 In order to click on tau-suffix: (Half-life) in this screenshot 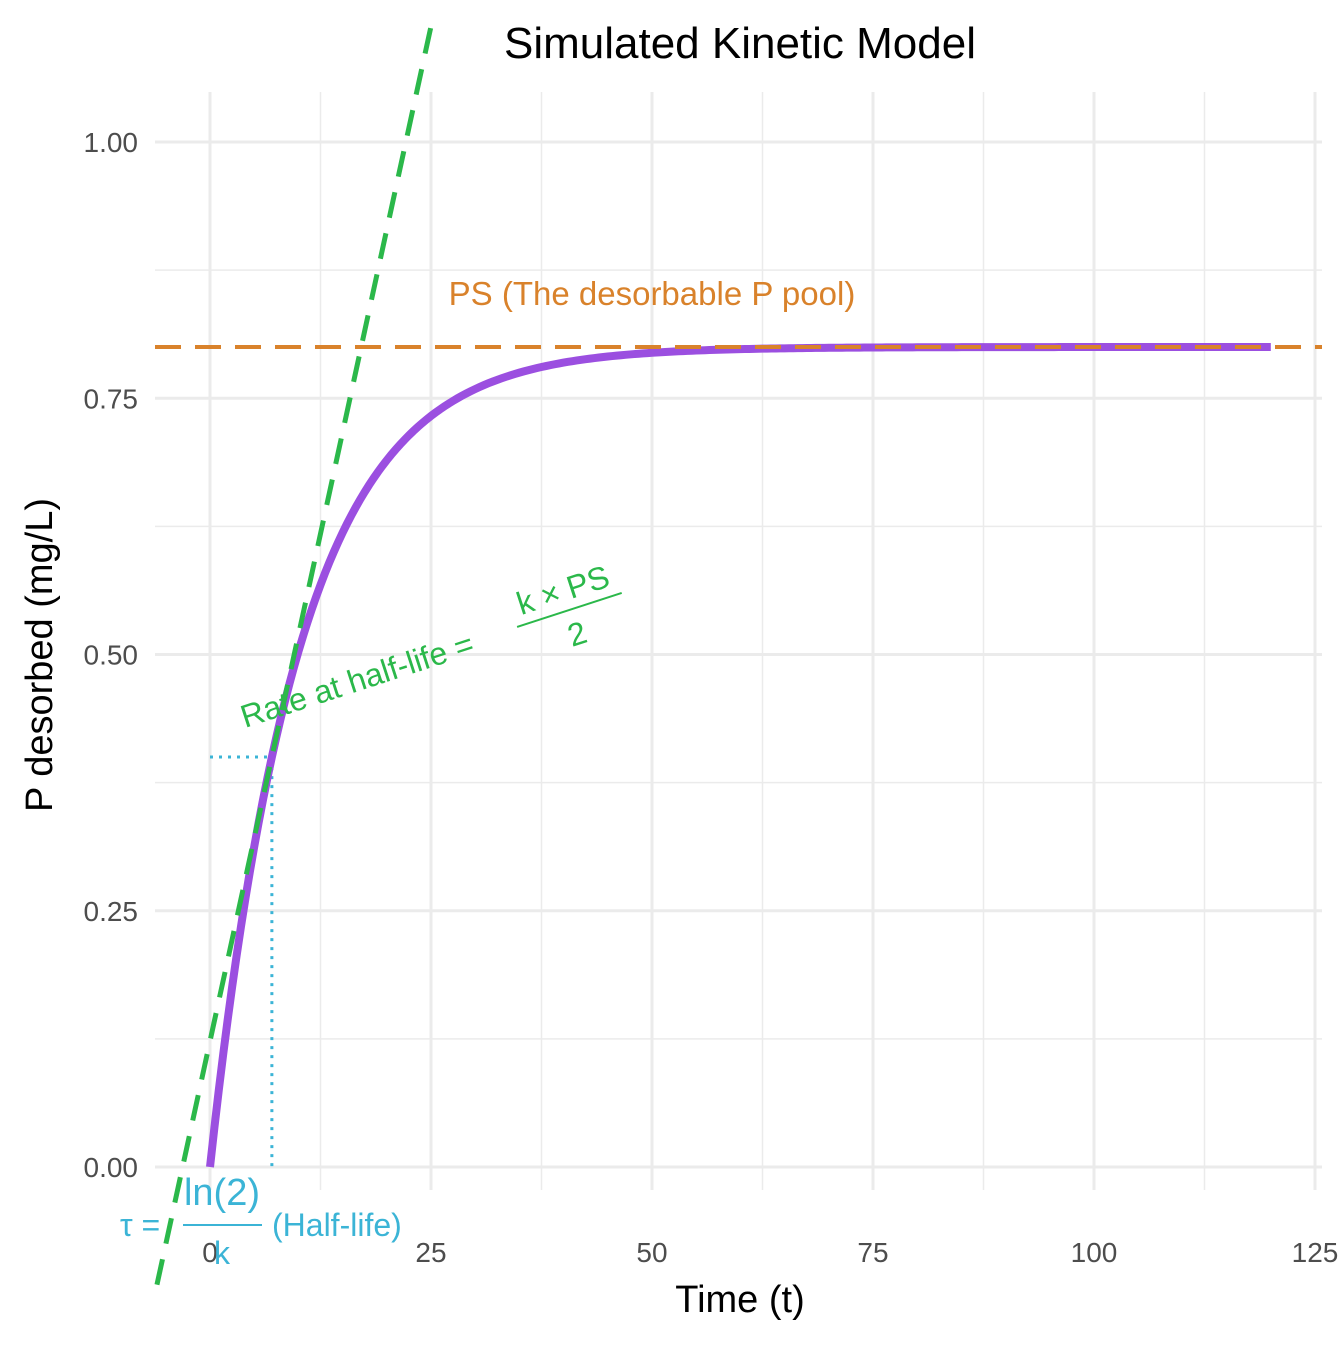, I will do `click(337, 1225)`.